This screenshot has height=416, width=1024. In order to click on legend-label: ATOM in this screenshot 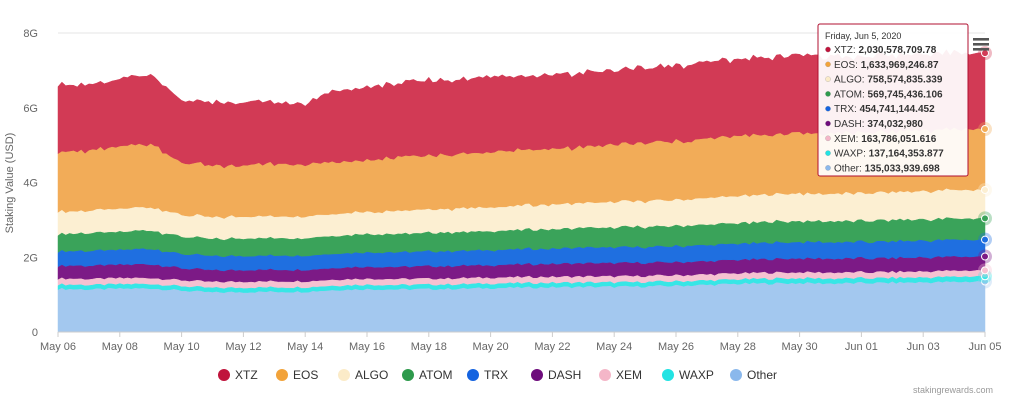, I will do `click(436, 375)`.